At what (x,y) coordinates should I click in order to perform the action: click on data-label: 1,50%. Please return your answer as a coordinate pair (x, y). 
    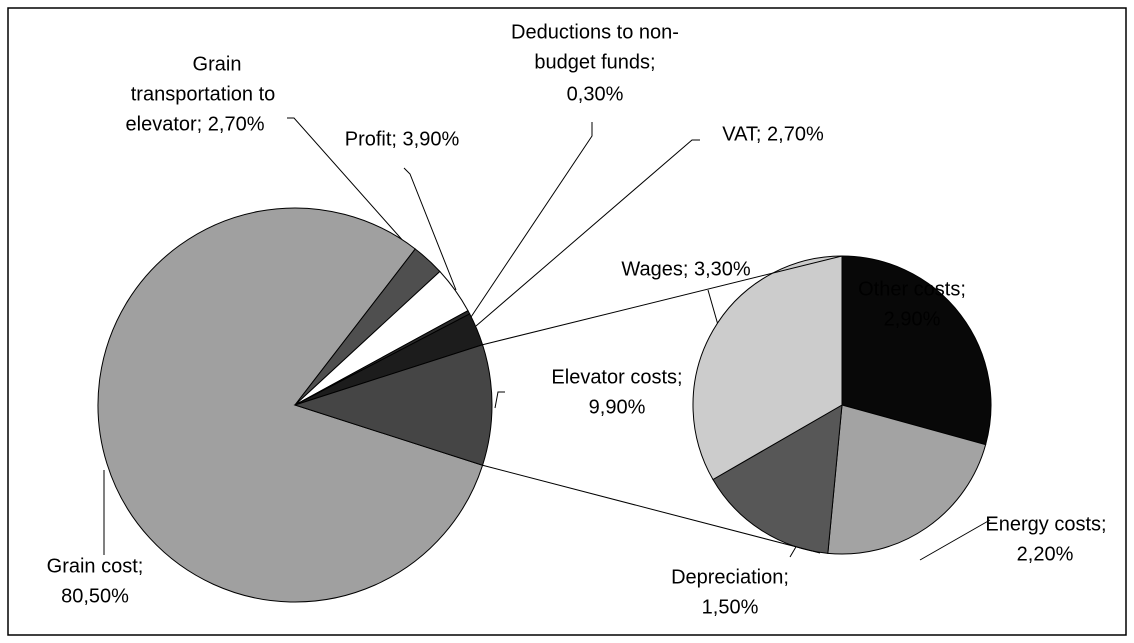
    Looking at the image, I should click on (730, 607).